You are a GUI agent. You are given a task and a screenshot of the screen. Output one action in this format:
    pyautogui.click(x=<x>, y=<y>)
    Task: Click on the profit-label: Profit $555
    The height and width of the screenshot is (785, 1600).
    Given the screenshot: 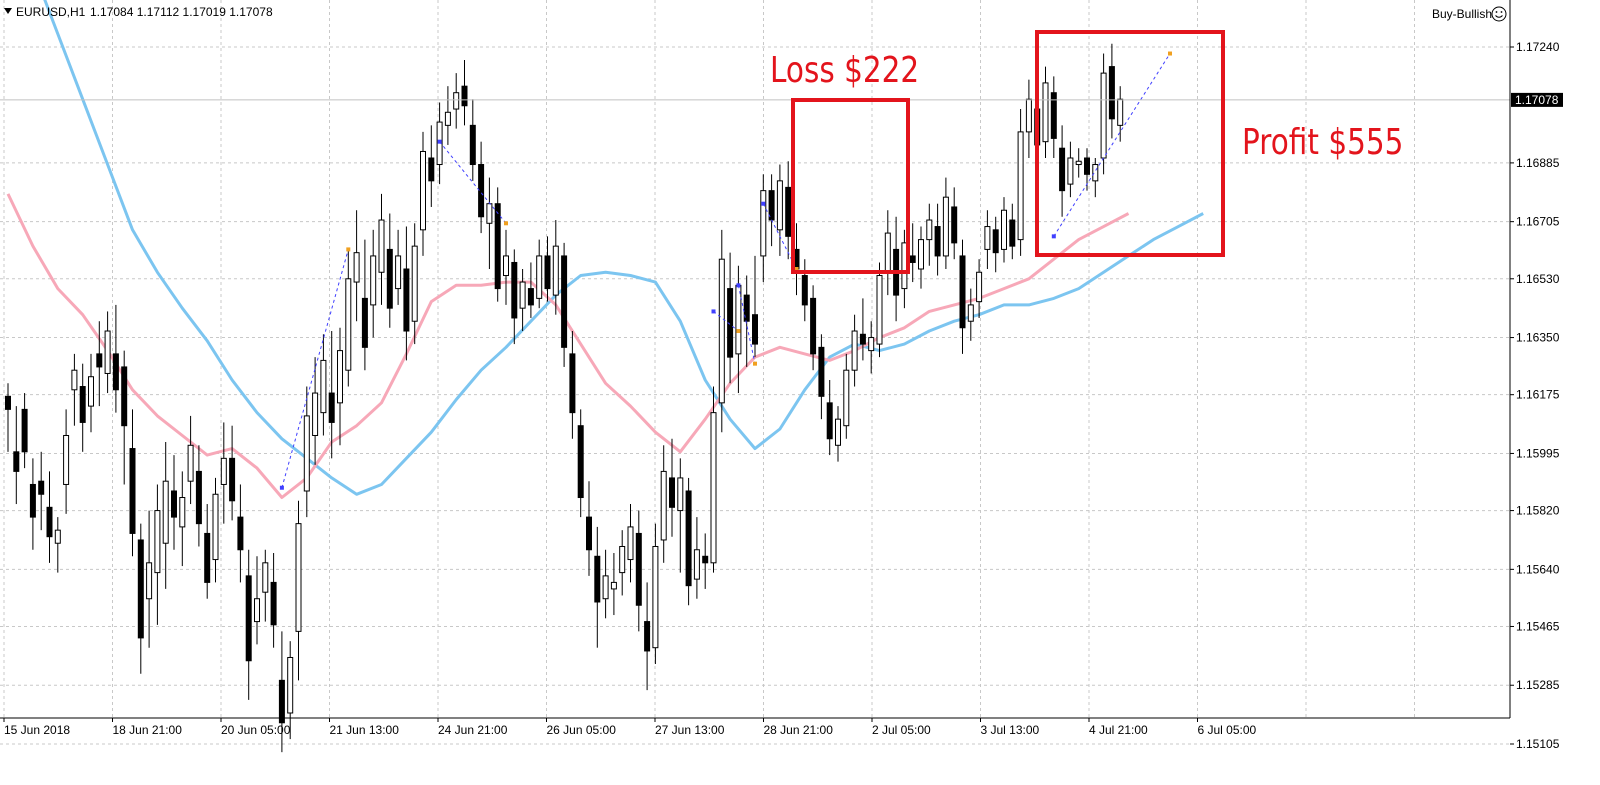 What is the action you would take?
    pyautogui.click(x=1322, y=141)
    